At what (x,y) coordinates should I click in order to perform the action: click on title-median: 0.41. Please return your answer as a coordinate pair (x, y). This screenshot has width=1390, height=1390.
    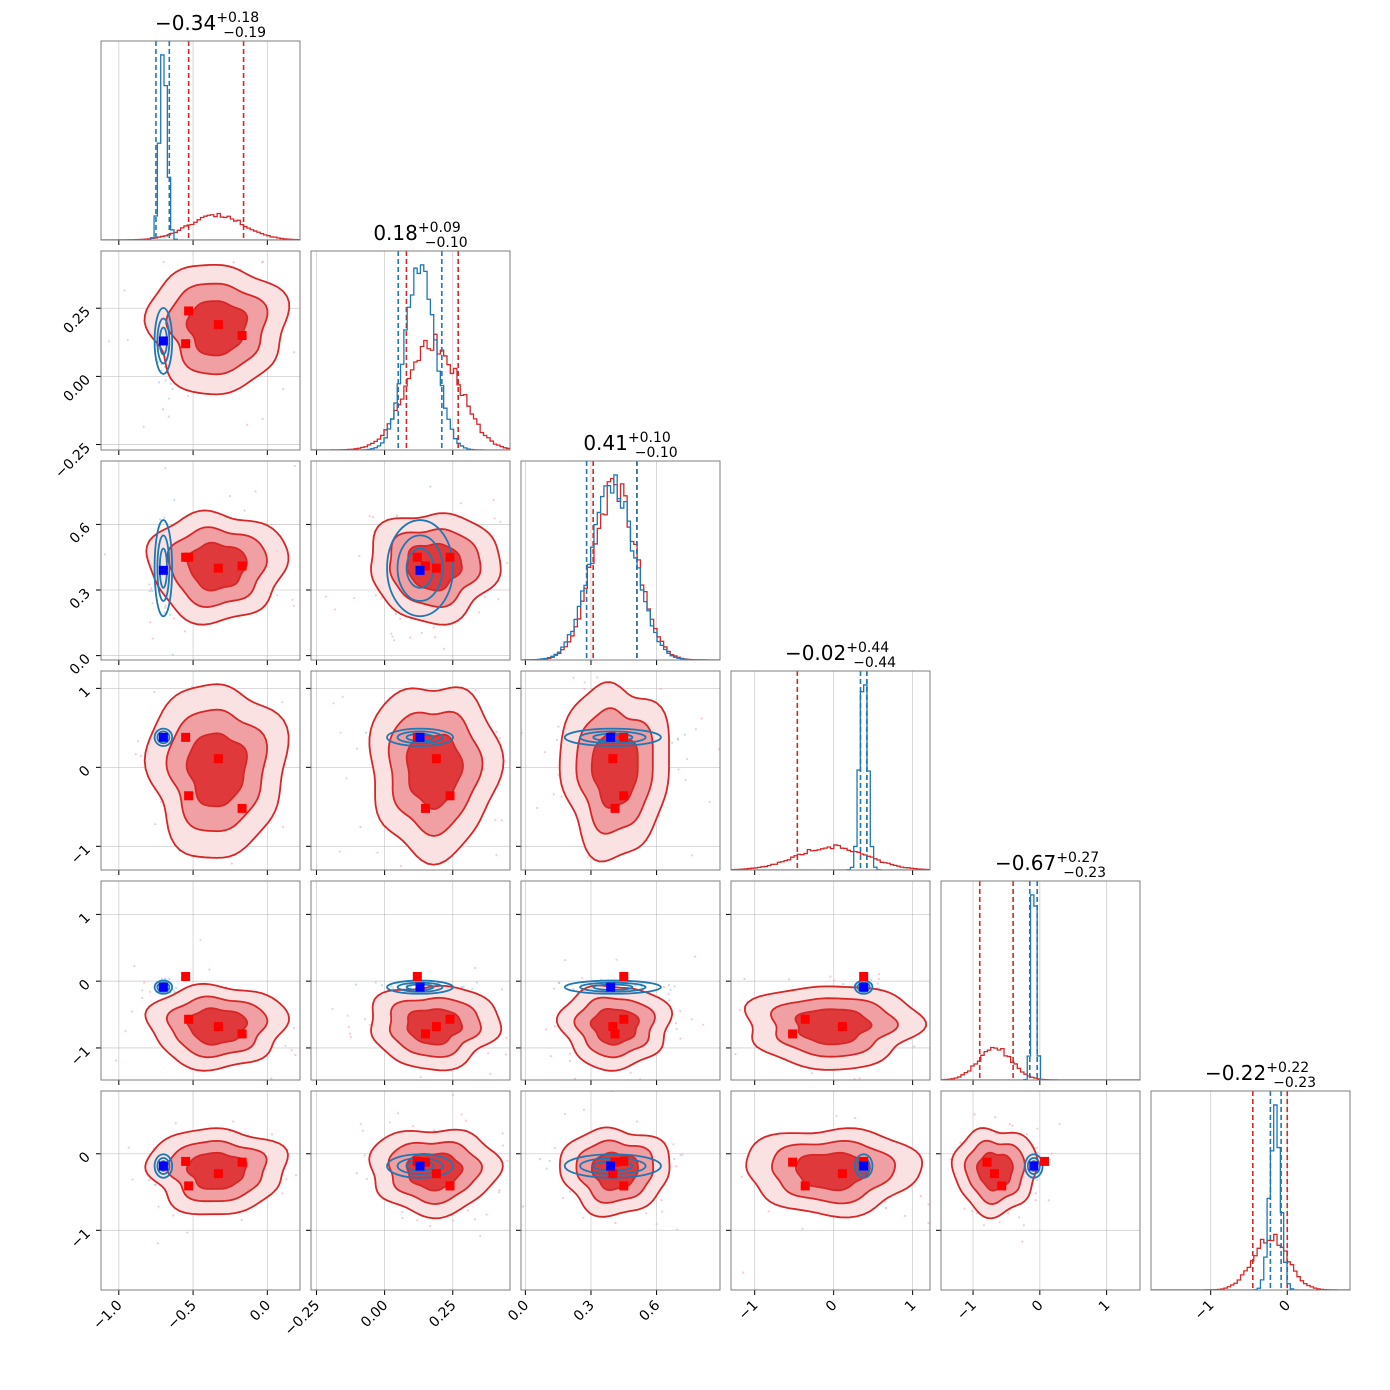
    Looking at the image, I should click on (605, 443).